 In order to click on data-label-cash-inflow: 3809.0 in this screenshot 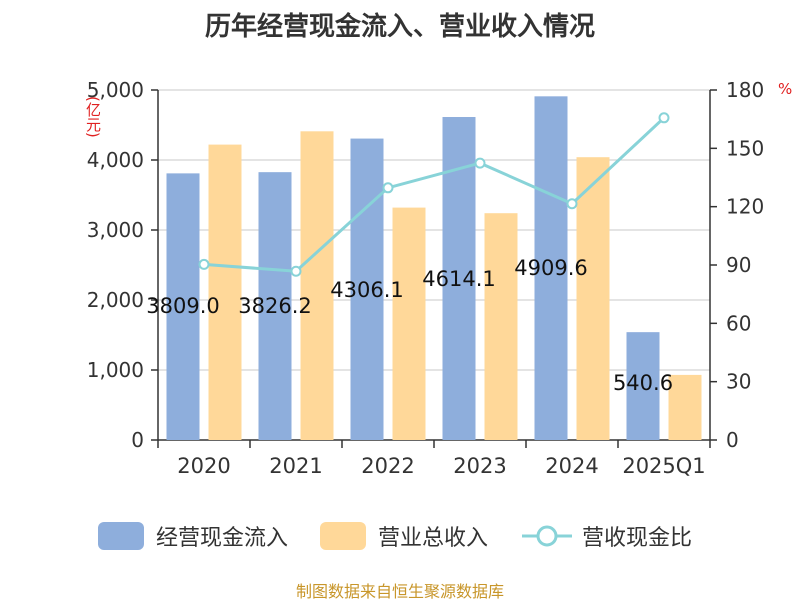, I will do `click(182, 306)`.